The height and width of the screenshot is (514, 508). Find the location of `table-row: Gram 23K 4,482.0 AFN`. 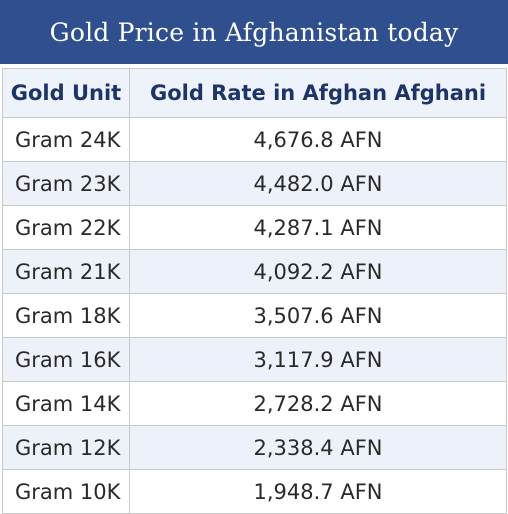

table-row: Gram 23K 4,482.0 AFN is located at coordinates (254, 183).